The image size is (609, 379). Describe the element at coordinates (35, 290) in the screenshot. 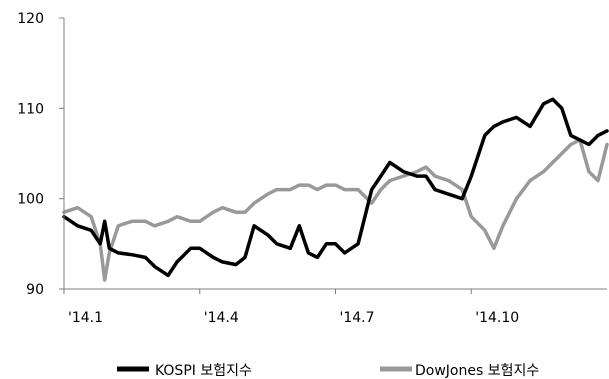

I see `y-tick-label: 90` at that location.